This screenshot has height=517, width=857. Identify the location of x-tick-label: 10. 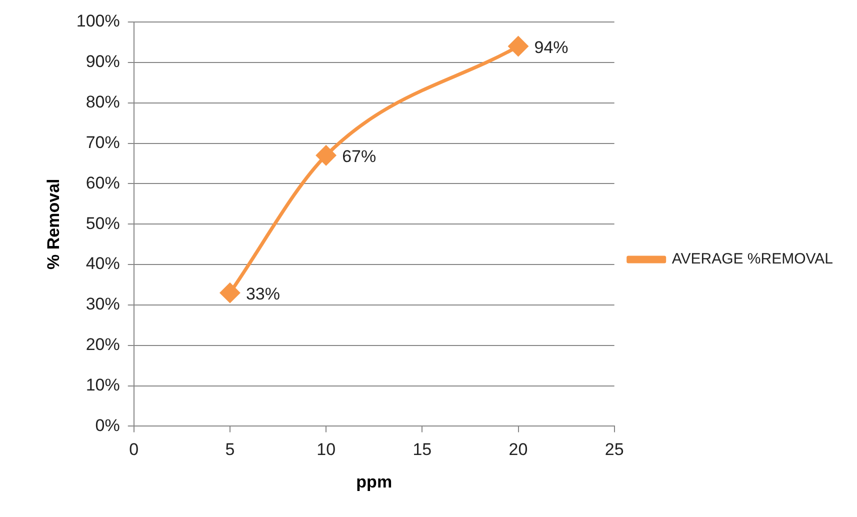
(326, 450).